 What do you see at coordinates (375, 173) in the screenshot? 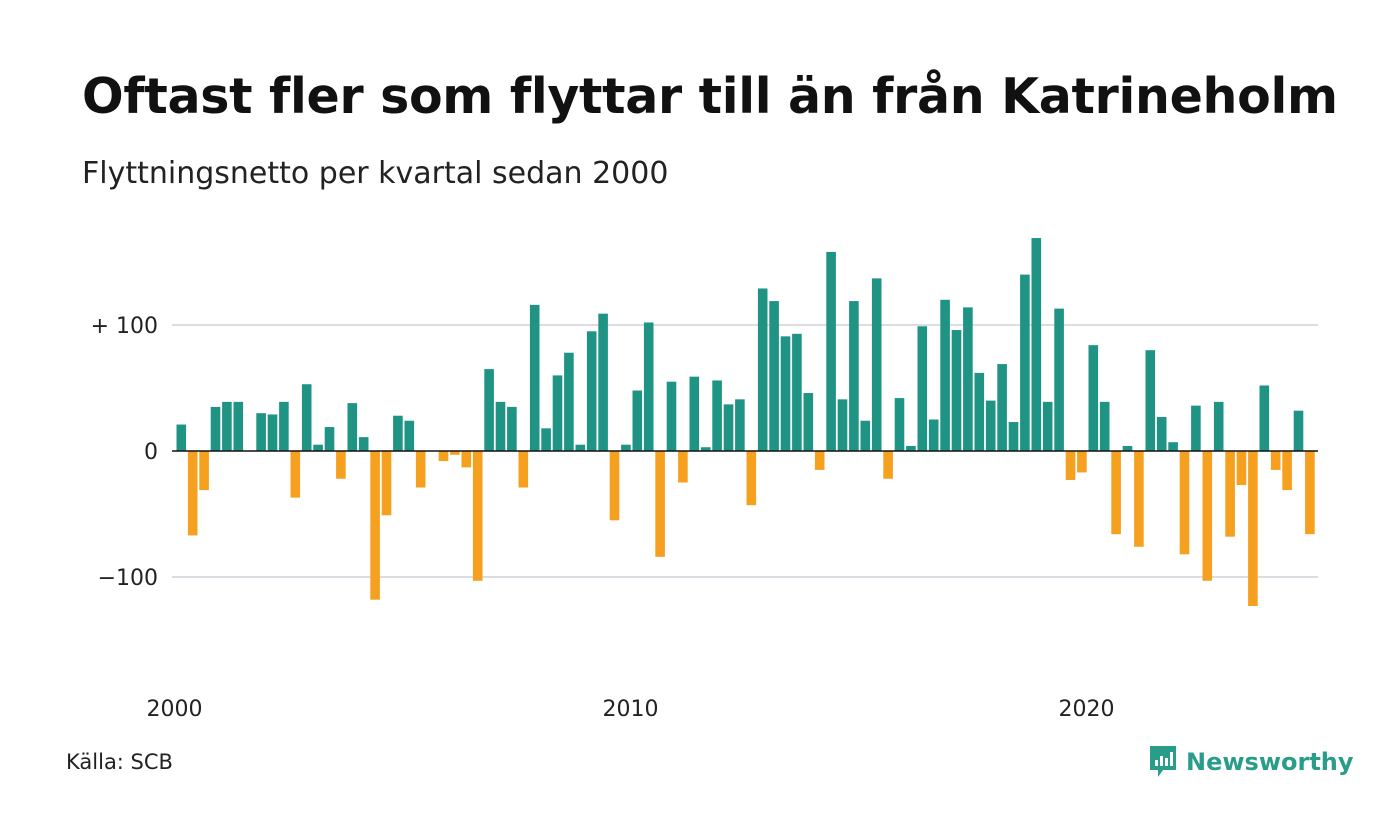
I see `chart-subtitle: Flyttningsnetto per kvartal sedan 2000` at bounding box center [375, 173].